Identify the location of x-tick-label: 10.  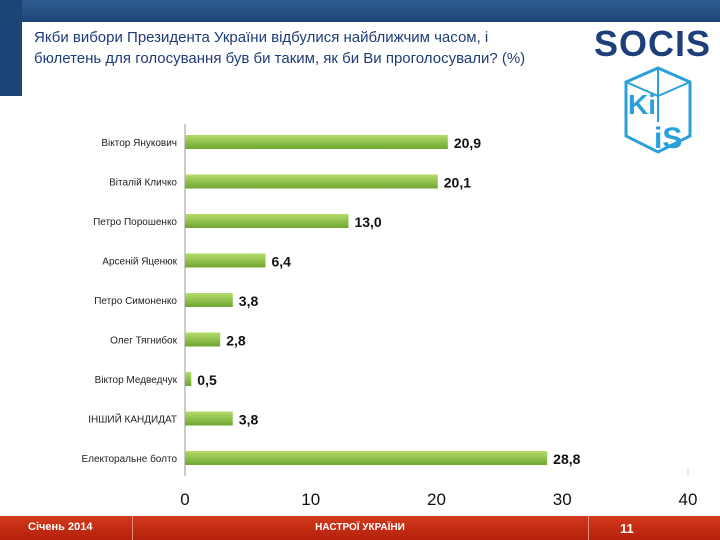
(310, 499).